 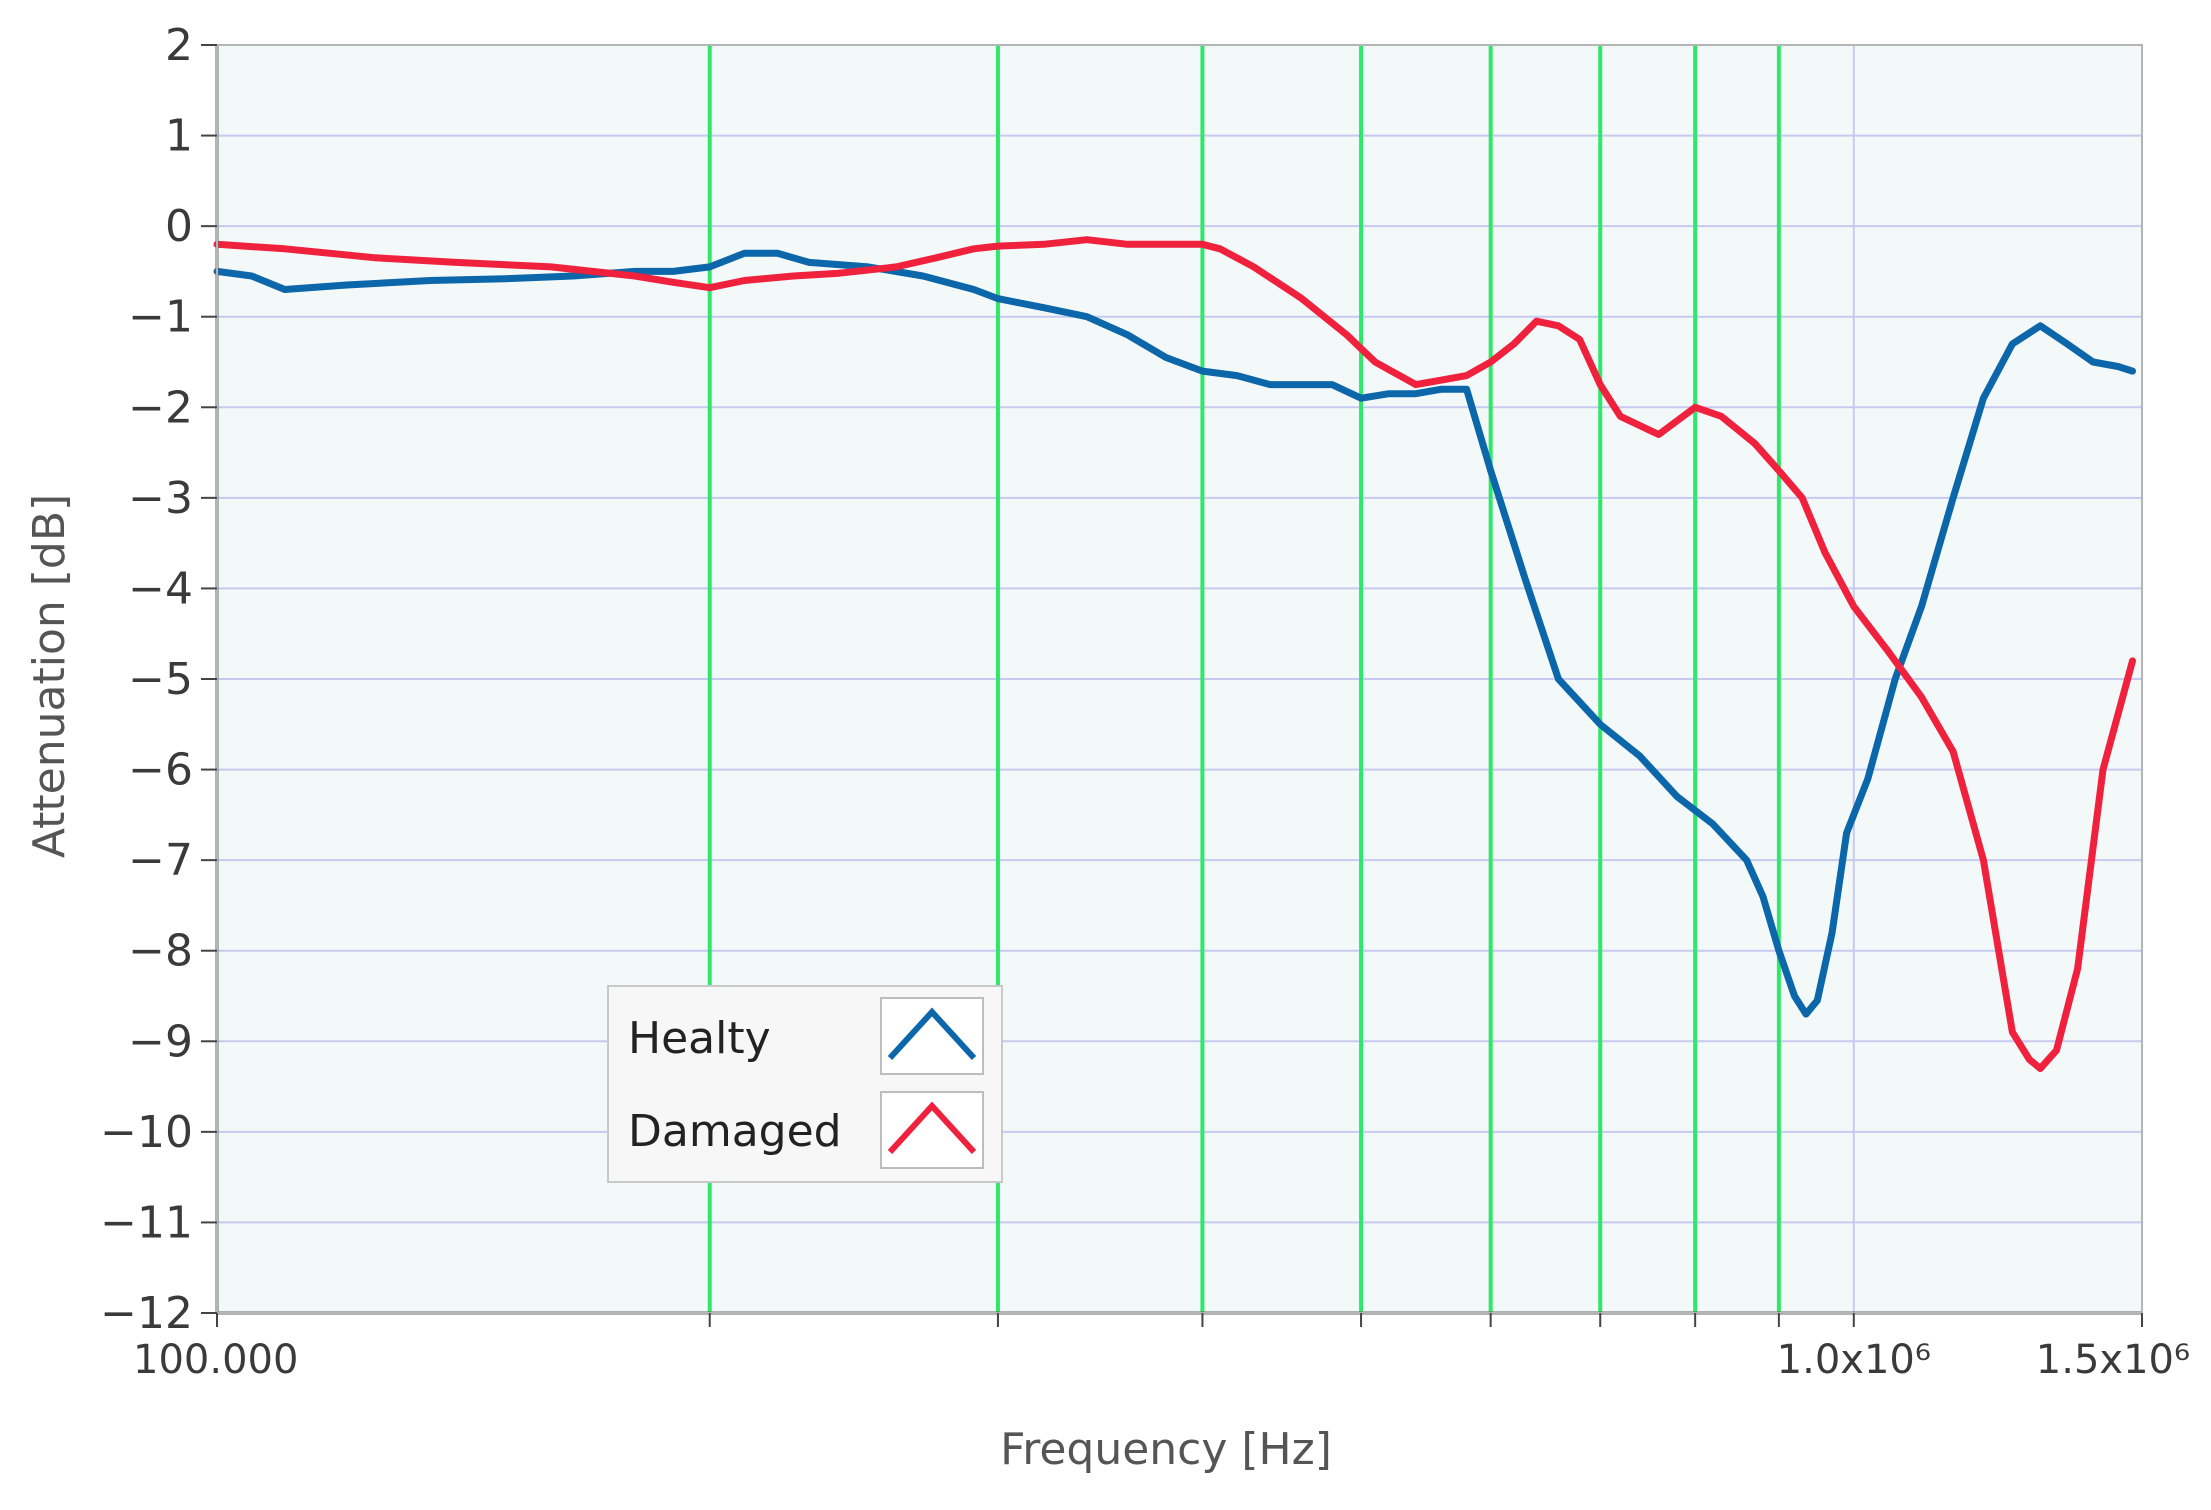 What do you see at coordinates (1854, 1360) in the screenshot?
I see `x-tick-label: 1.0x10⁶` at bounding box center [1854, 1360].